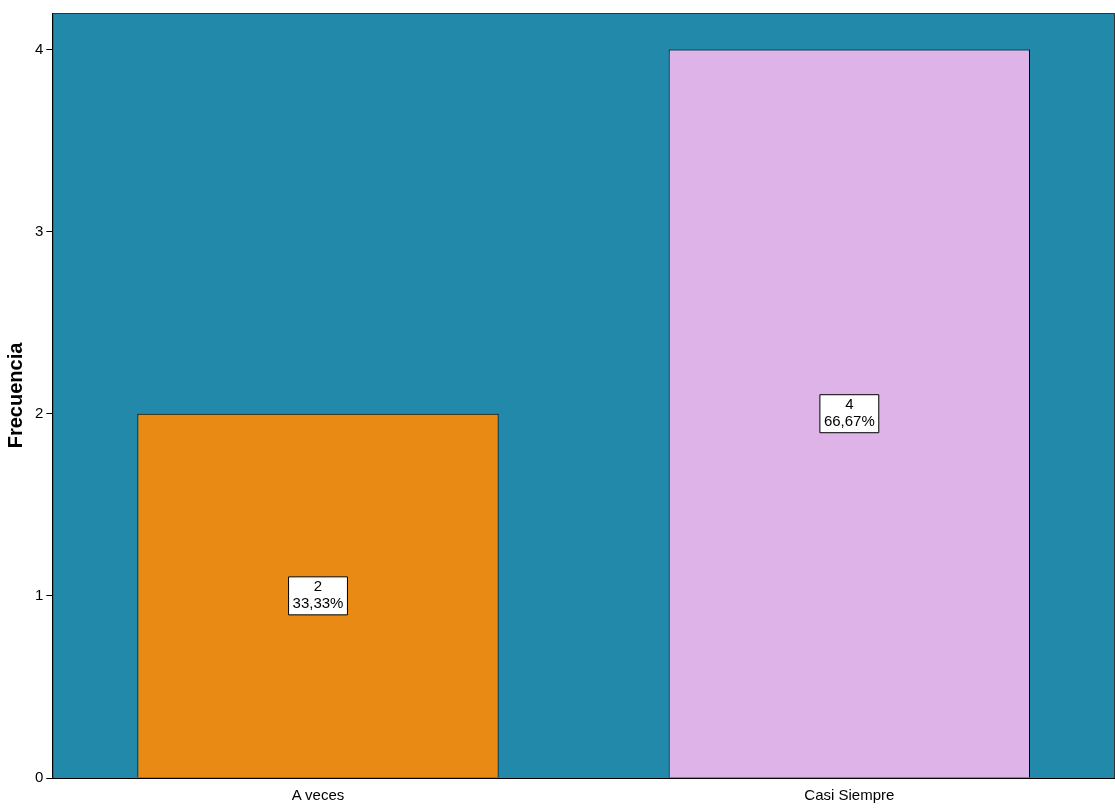 The height and width of the screenshot is (808, 1115). I want to click on data-label: 2 33,33%, so click(318, 594).